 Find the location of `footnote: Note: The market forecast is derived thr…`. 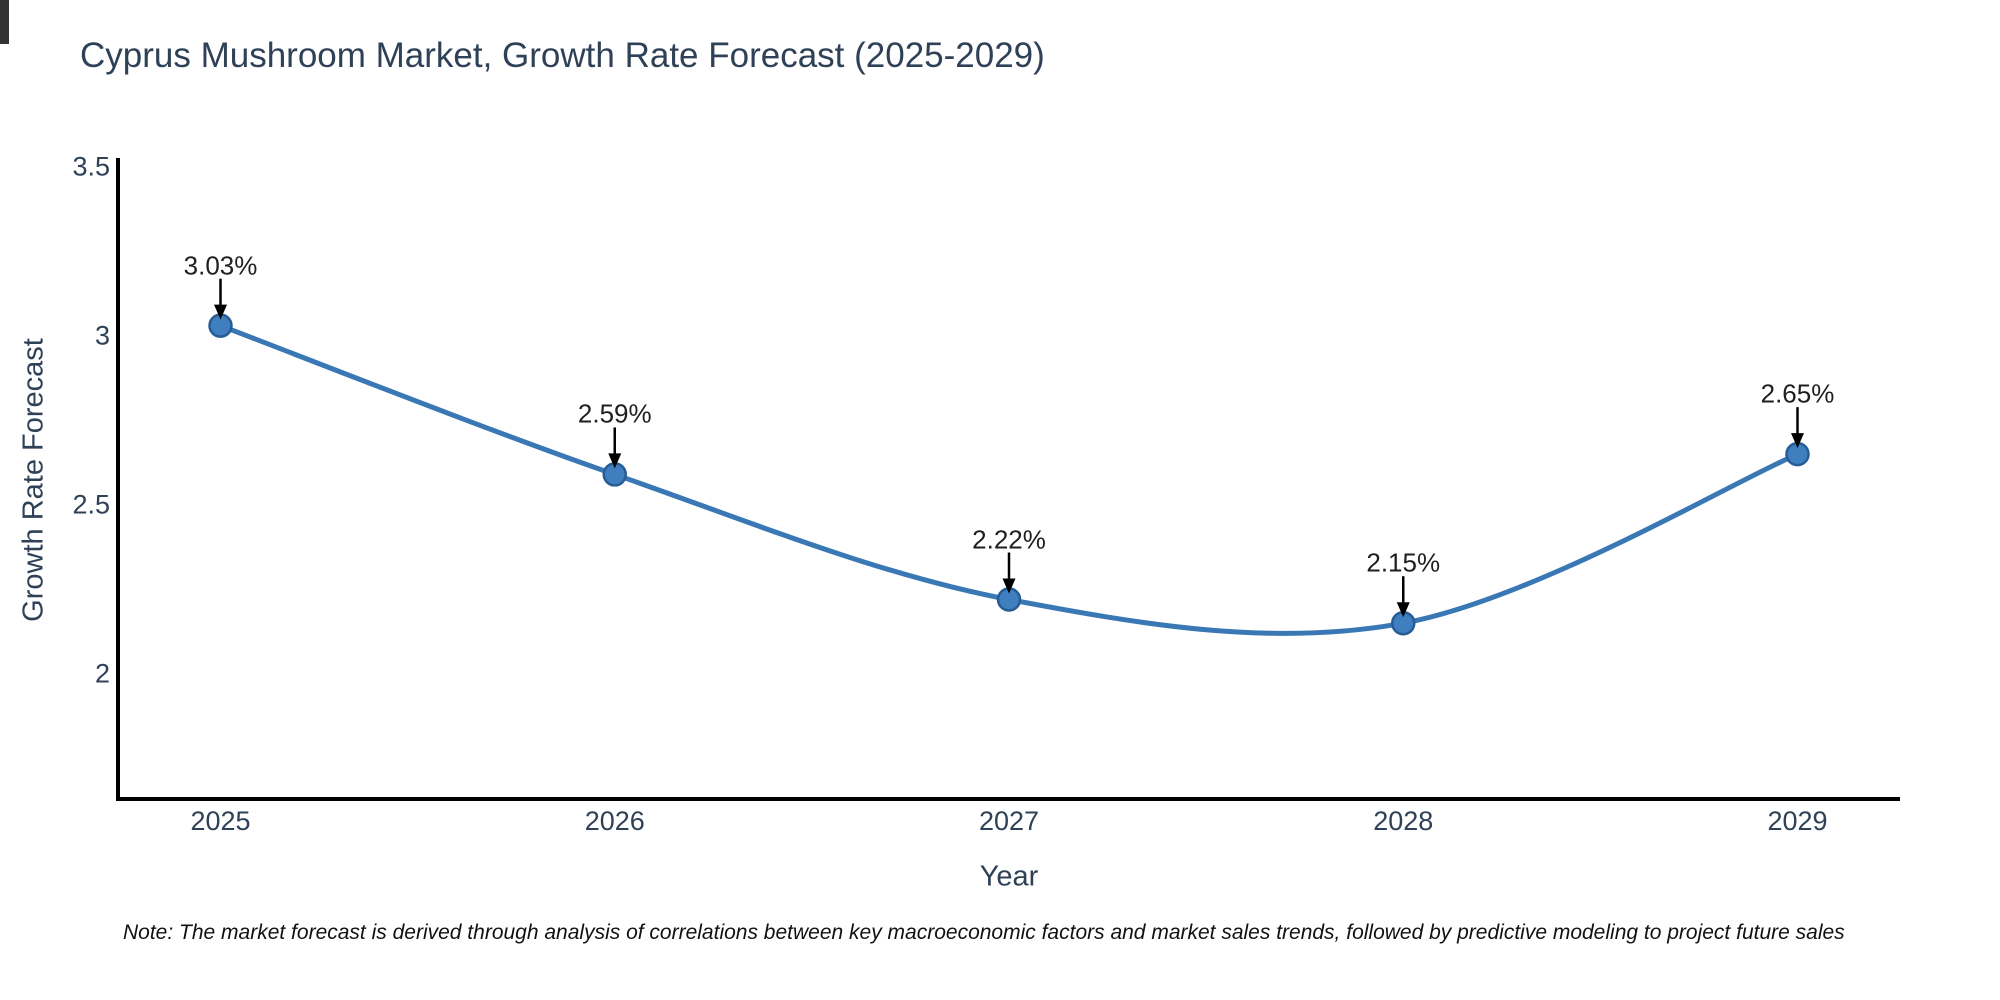

footnote: Note: The market forecast is derived thr… is located at coordinates (984, 932).